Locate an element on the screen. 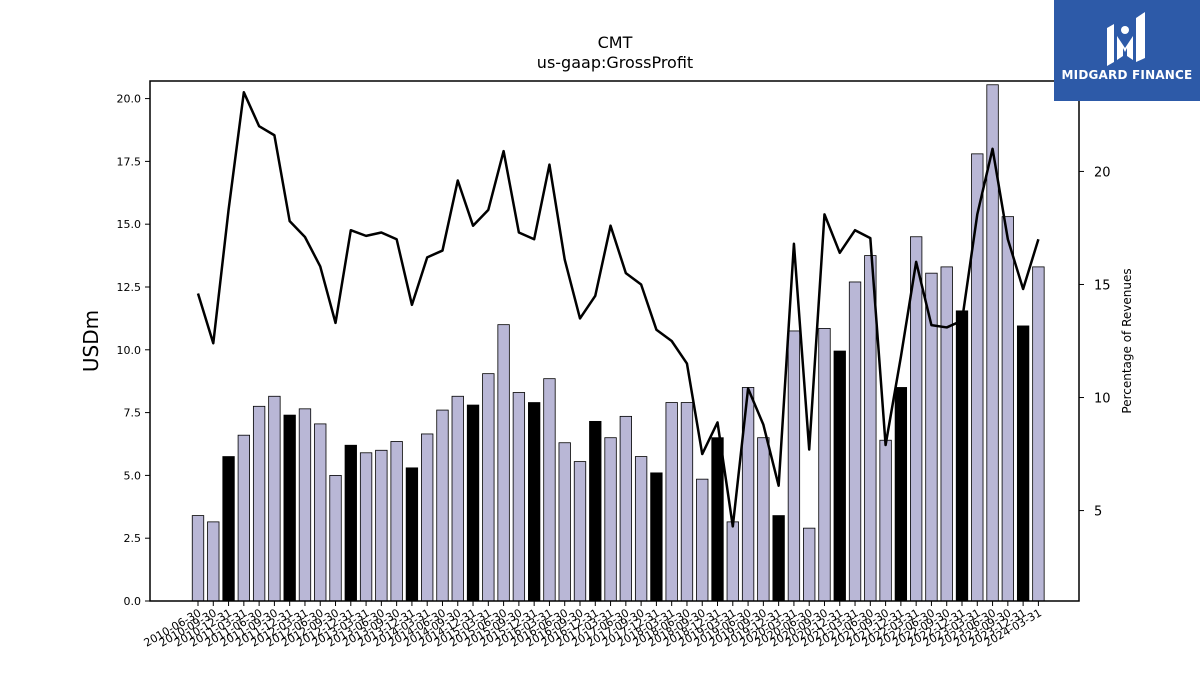 The image size is (1200, 675). y2-tick-label: 20 is located at coordinates (1102, 172).